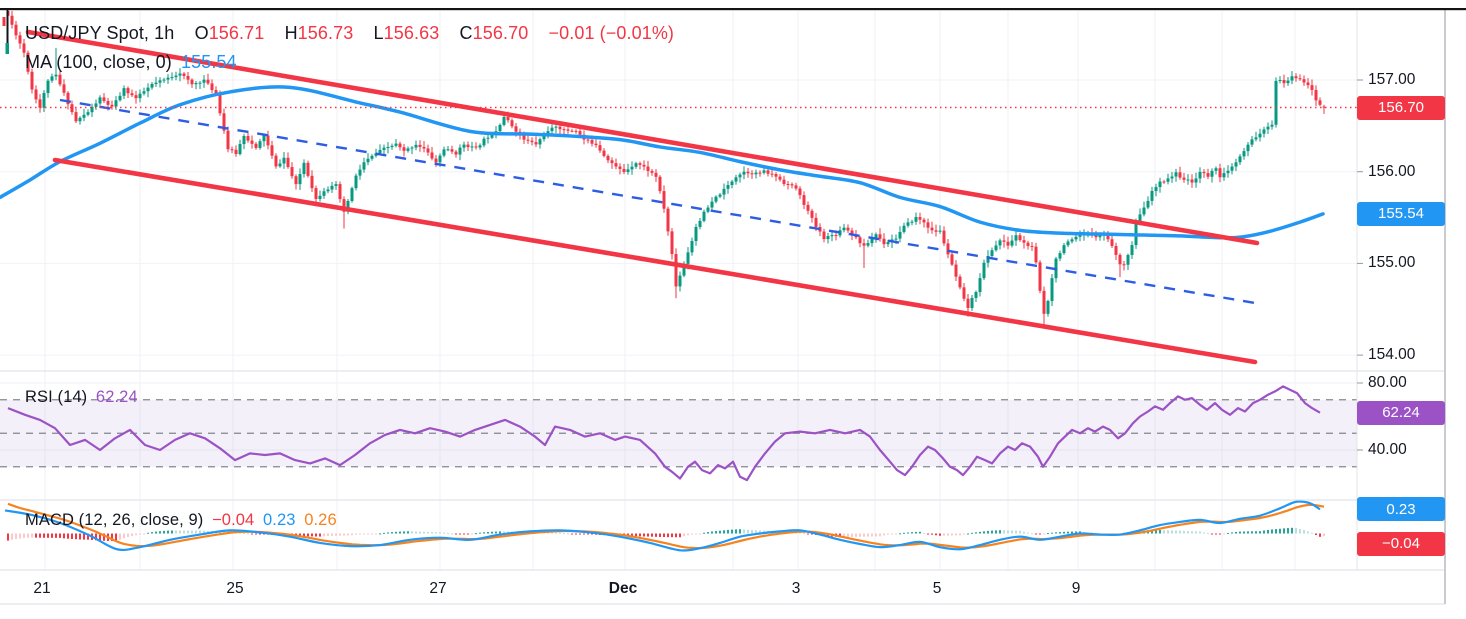 The image size is (1466, 619). What do you see at coordinates (611, 33) in the screenshot?
I see `change-value: −0.01 (−0.01%)` at bounding box center [611, 33].